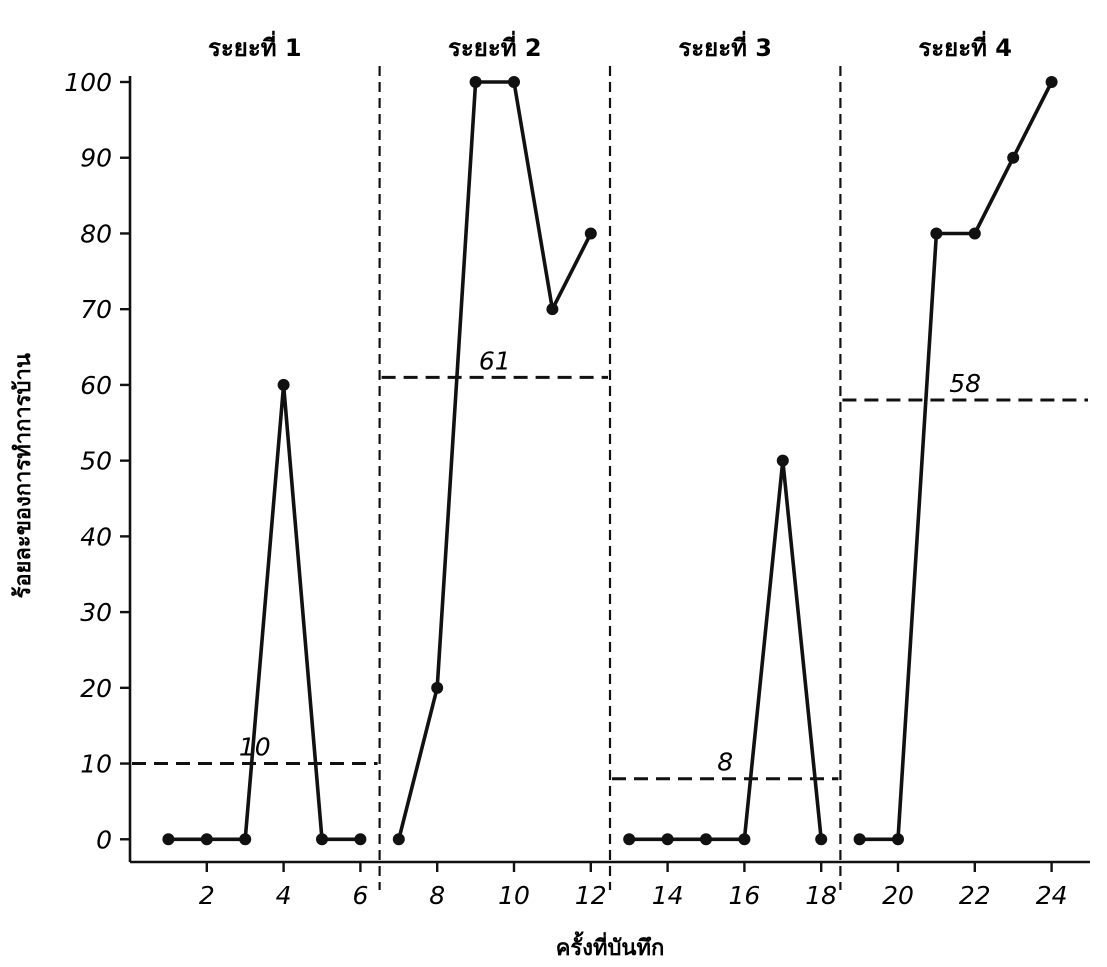  What do you see at coordinates (1052, 895) in the screenshot?
I see `x-tick-label: 24` at bounding box center [1052, 895].